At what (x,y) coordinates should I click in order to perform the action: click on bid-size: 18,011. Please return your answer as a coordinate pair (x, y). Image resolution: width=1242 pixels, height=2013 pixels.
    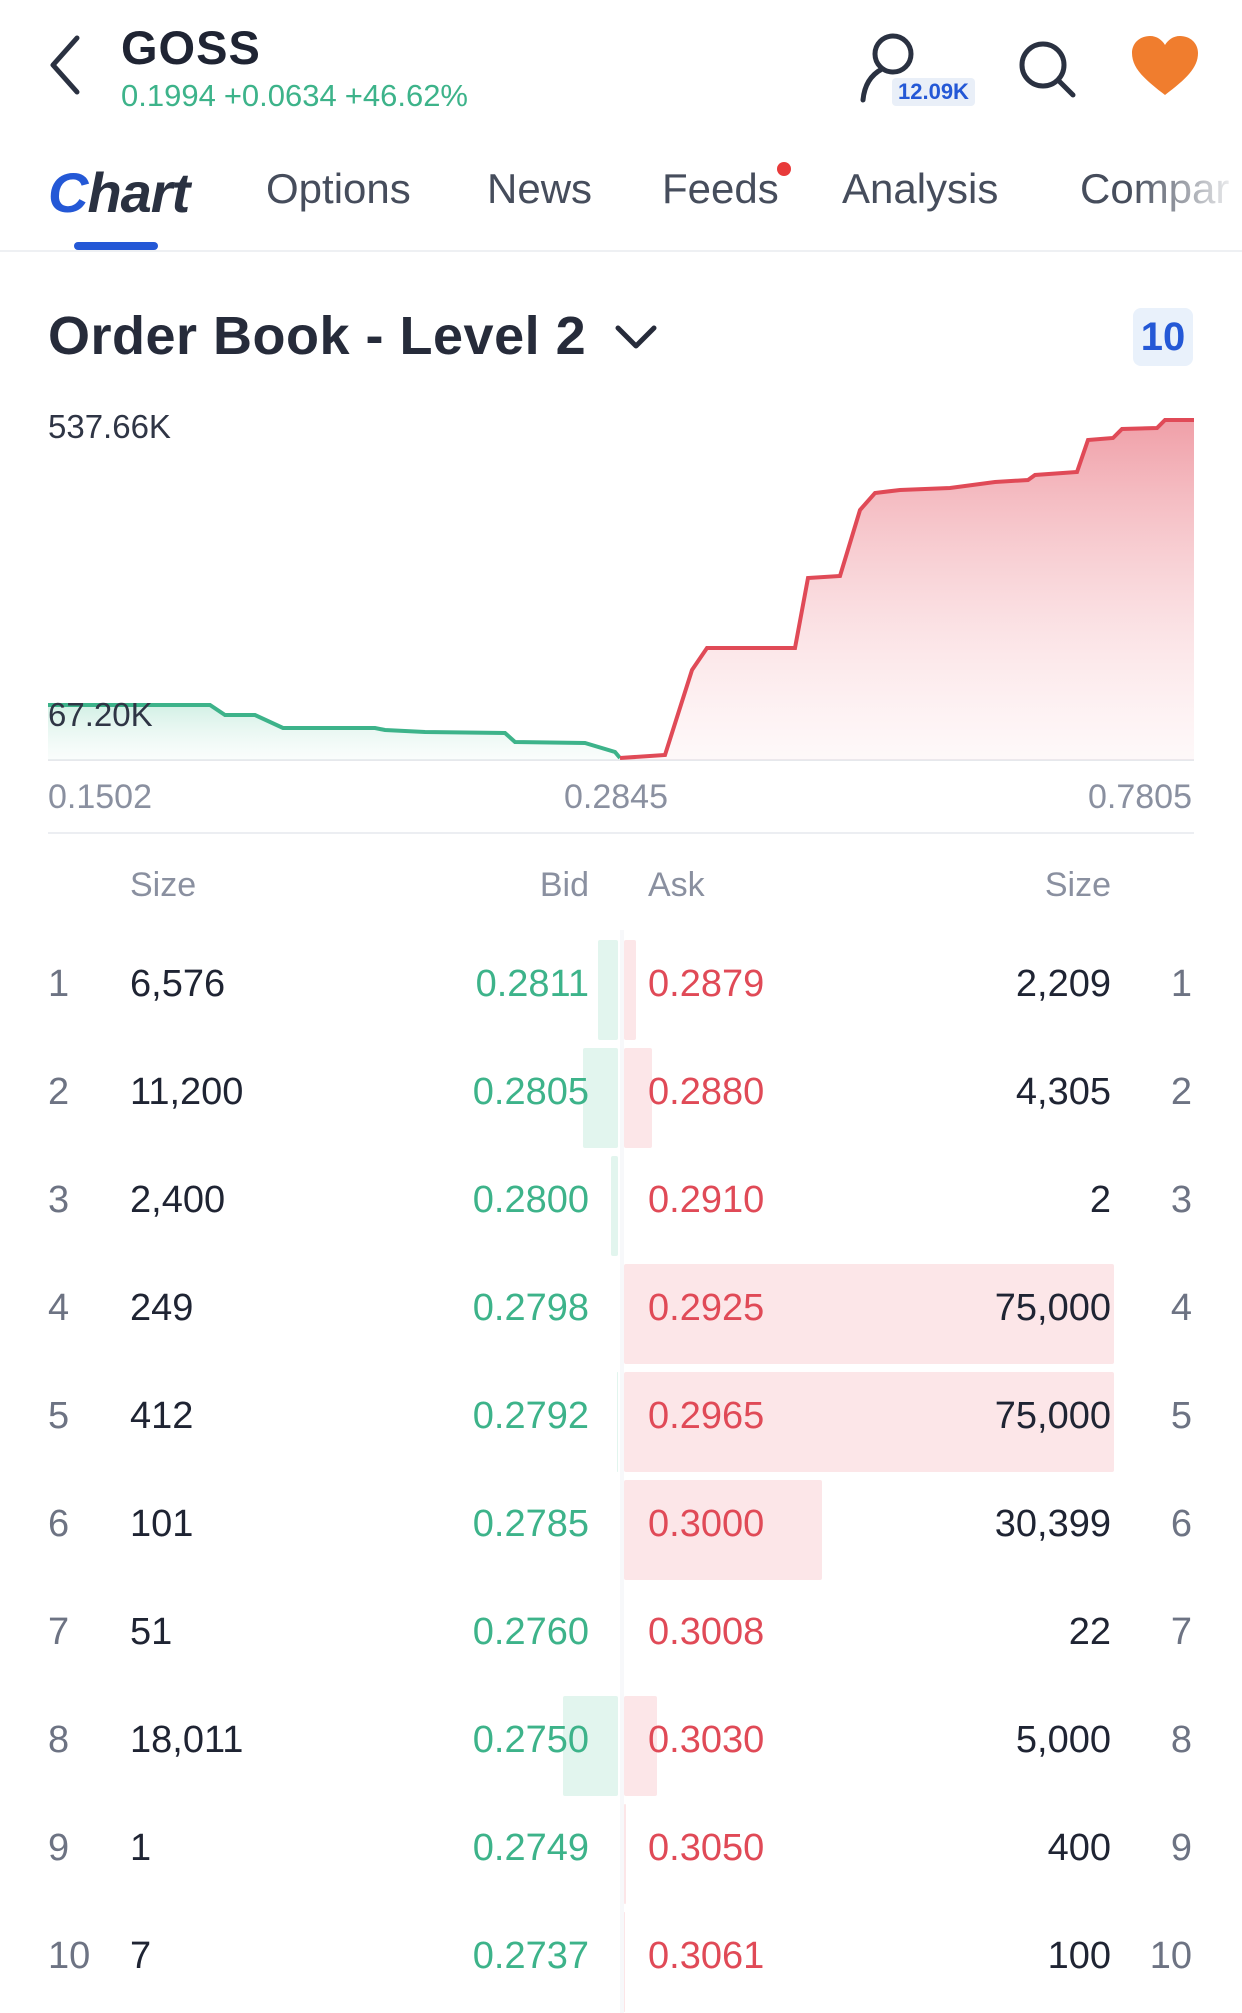
    Looking at the image, I should click on (187, 1740).